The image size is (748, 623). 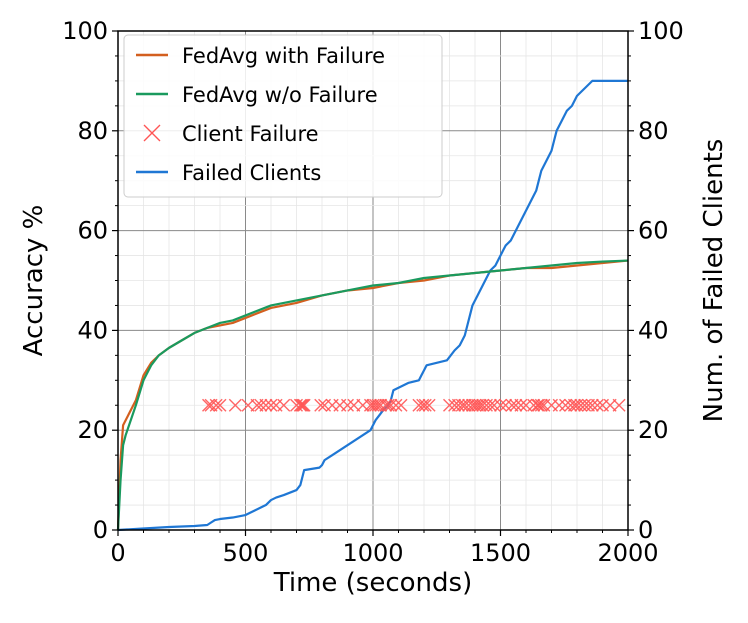 I want to click on legend-label: FedAvg w/o Failure, so click(x=280, y=95).